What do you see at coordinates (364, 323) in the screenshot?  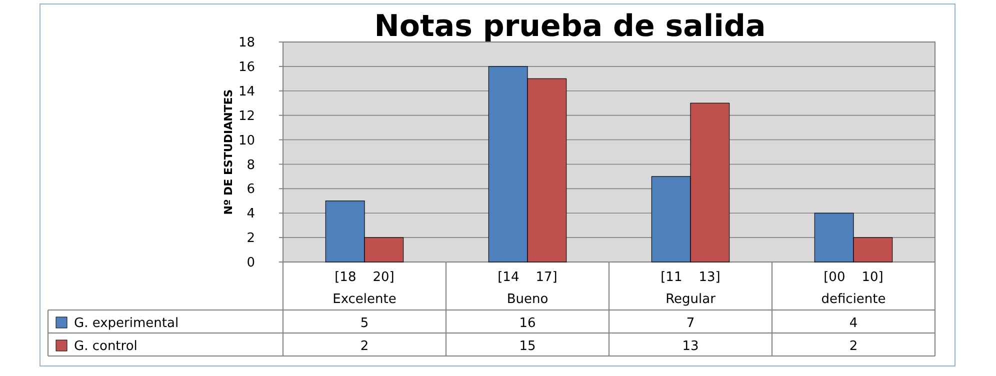 I see `data-label: 5` at bounding box center [364, 323].